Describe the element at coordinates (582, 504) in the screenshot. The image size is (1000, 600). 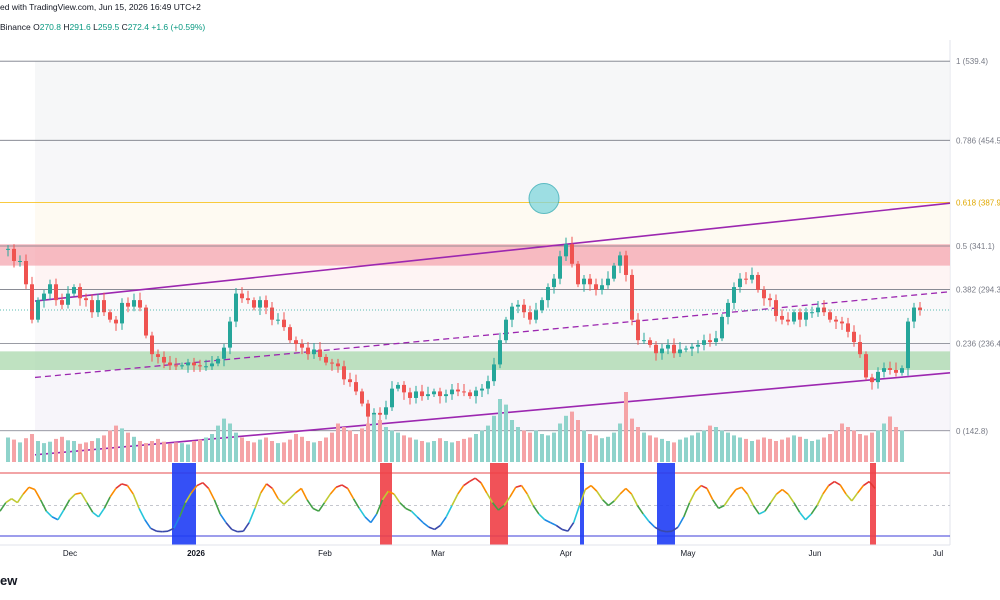
I see `osc-extreme-block` at that location.